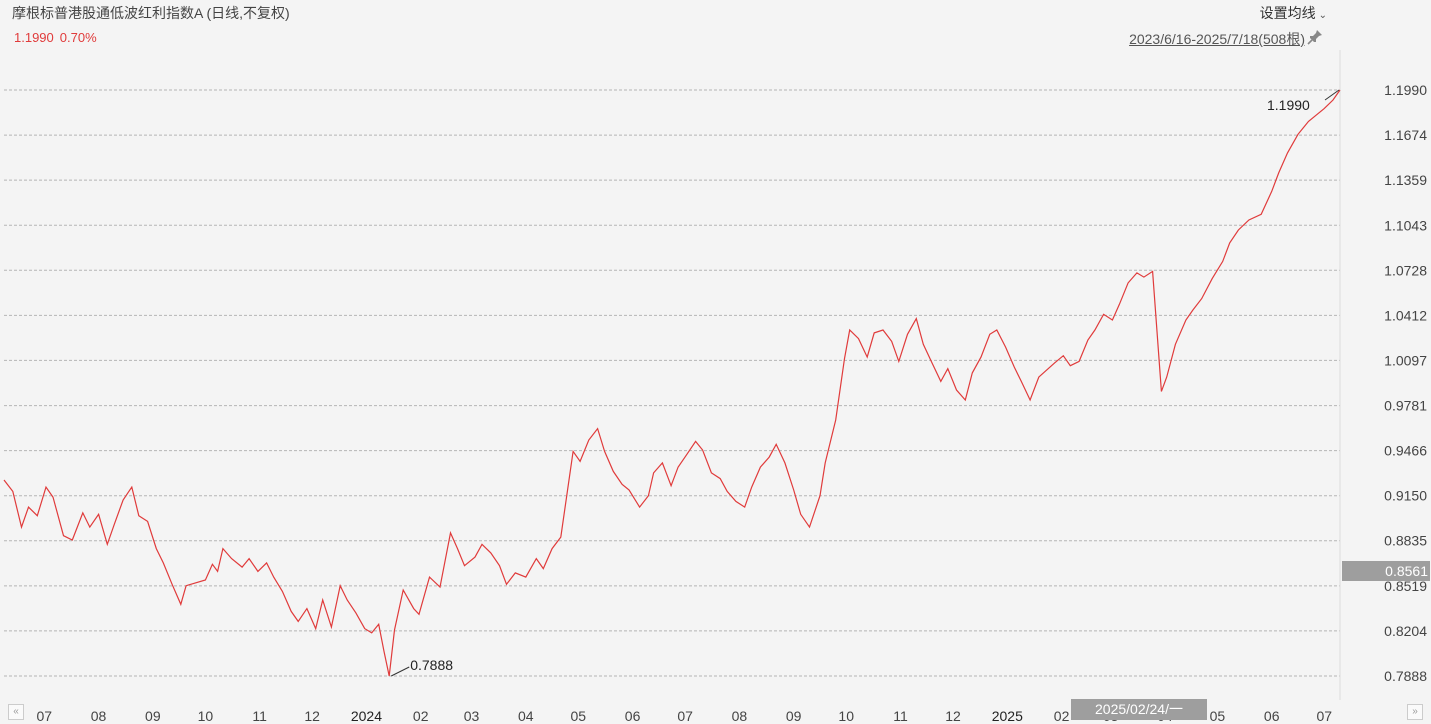 This screenshot has height=724, width=1431. What do you see at coordinates (1405, 270) in the screenshot?
I see `y-tick-label: 1.0728` at bounding box center [1405, 270].